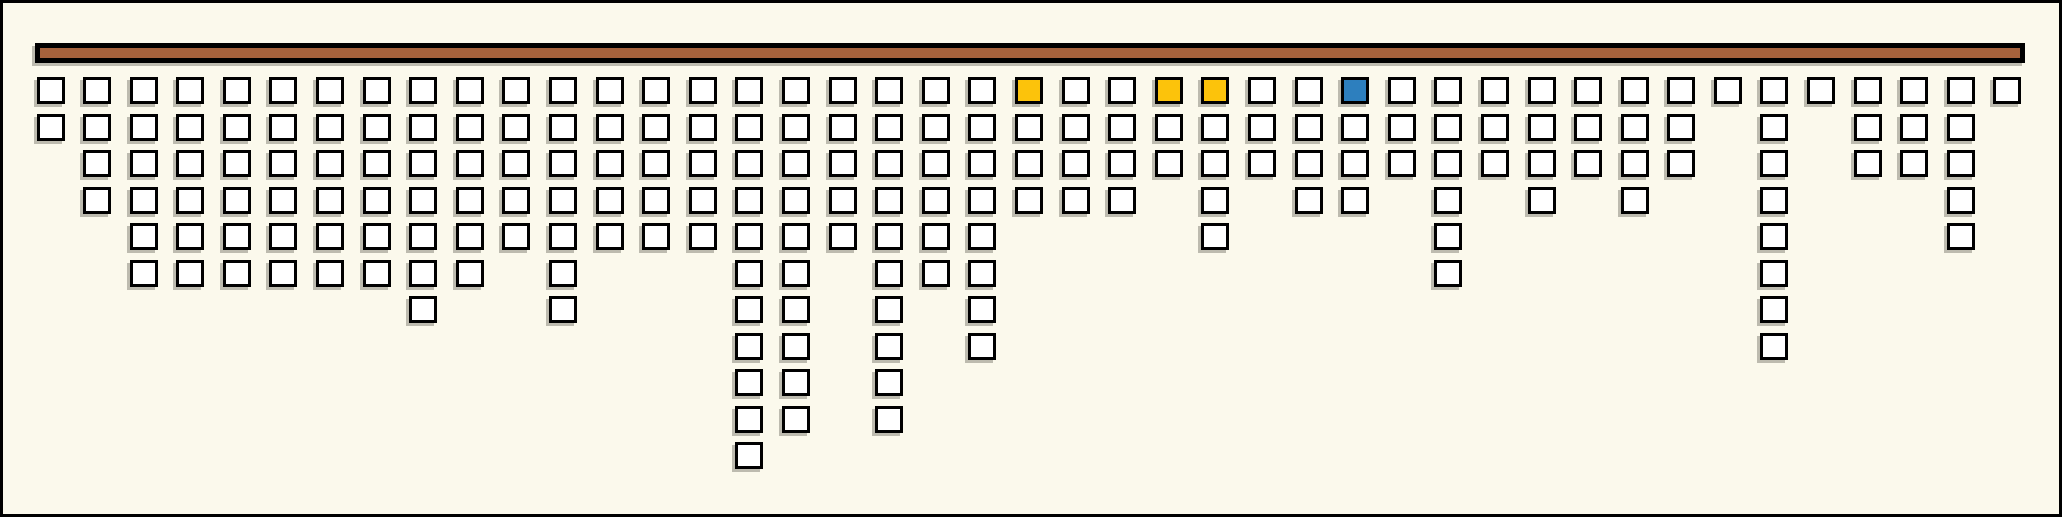 The height and width of the screenshot is (517, 2062). Describe the element at coordinates (1355, 90) in the screenshot. I see `blue-highlight-cell` at that location.